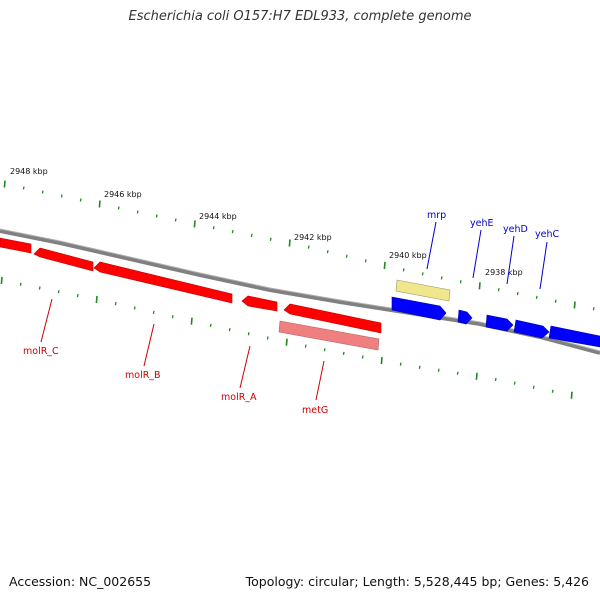 The width and height of the screenshot is (600, 600). Describe the element at coordinates (143, 375) in the screenshot. I see `gene-label-molR_B: molR_B` at that location.